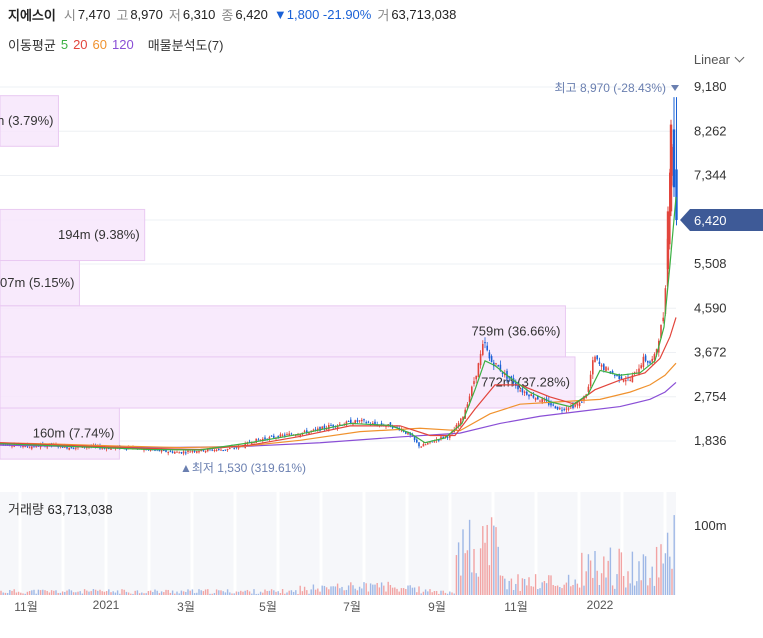 The image size is (763, 638). What do you see at coordinates (710, 352) in the screenshot?
I see `y-tick-label: 3,672` at bounding box center [710, 352].